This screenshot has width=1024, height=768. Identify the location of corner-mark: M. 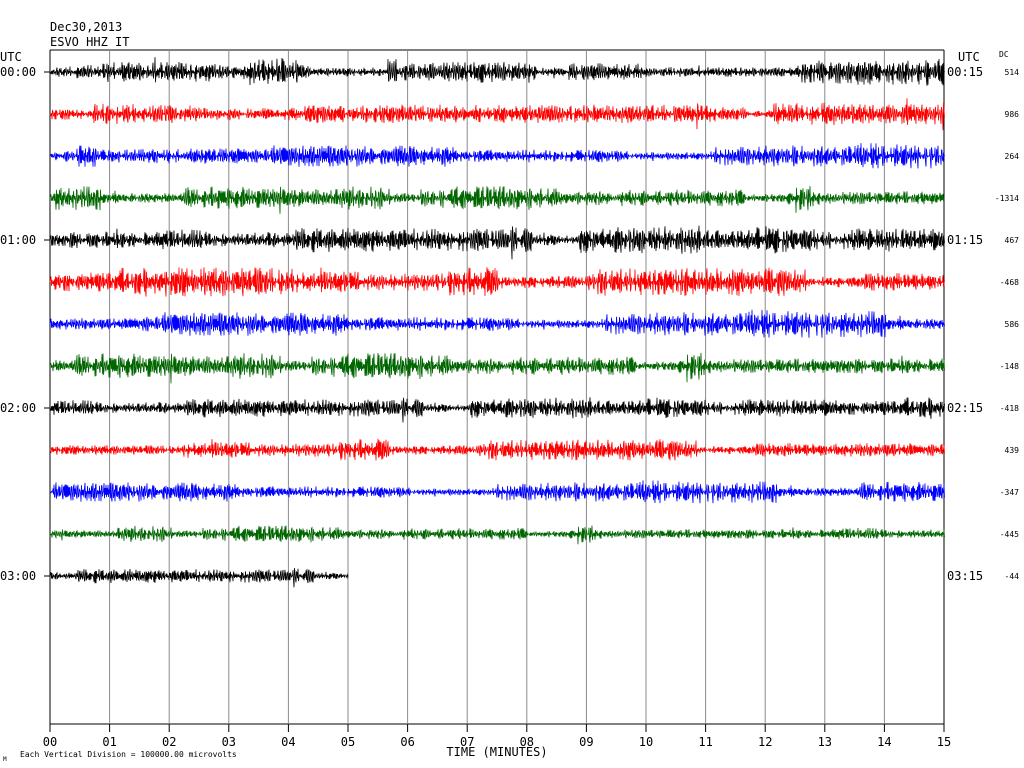
(5, 759).